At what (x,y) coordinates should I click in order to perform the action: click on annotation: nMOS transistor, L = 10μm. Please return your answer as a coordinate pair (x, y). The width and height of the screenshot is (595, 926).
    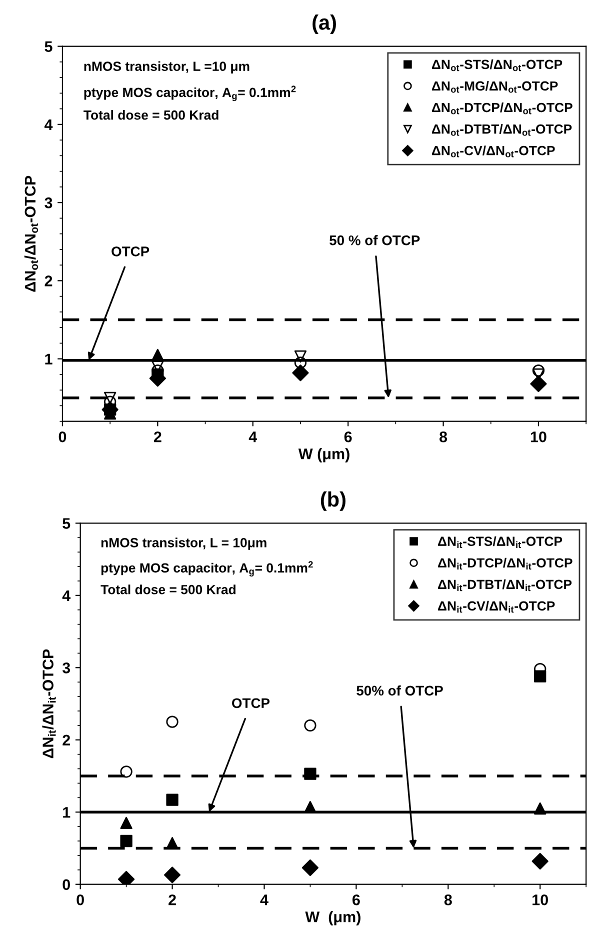
    Looking at the image, I should click on (183, 544).